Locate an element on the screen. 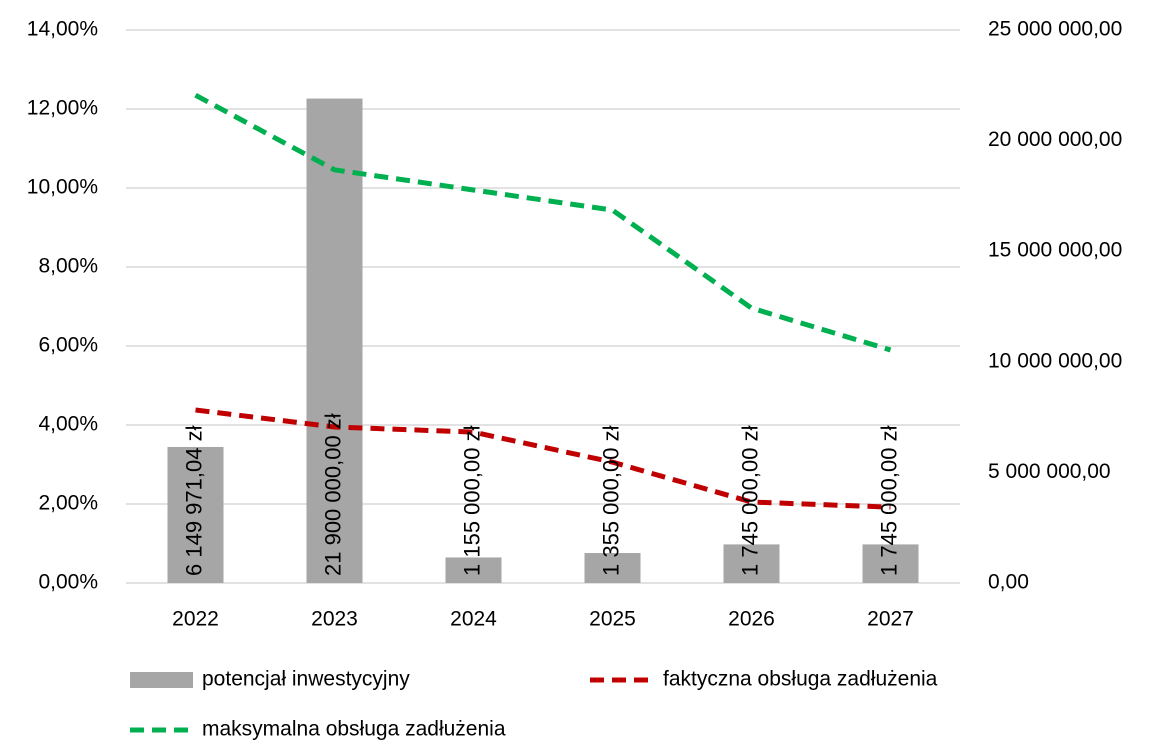  y-tick-label: 12,00% is located at coordinates (62, 108).